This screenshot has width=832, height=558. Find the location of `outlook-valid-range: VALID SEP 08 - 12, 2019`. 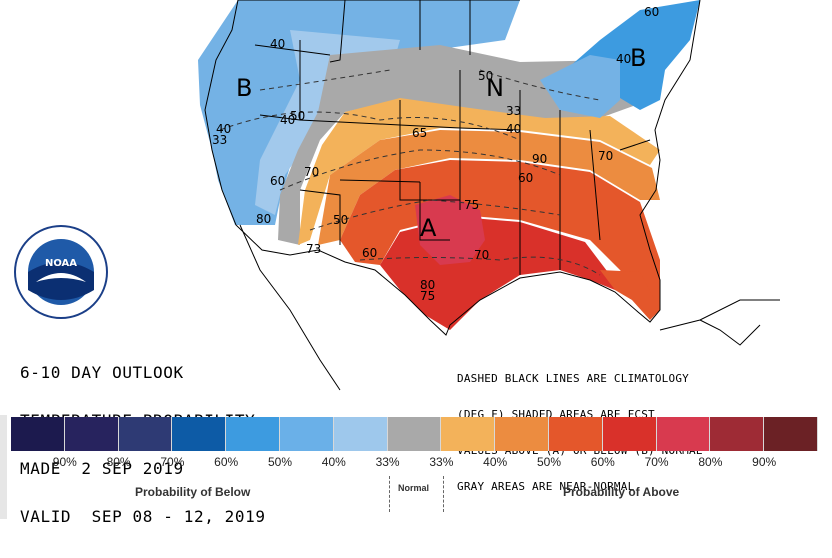

outlook-valid-range: VALID SEP 08 - 12, 2019 is located at coordinates (143, 516).